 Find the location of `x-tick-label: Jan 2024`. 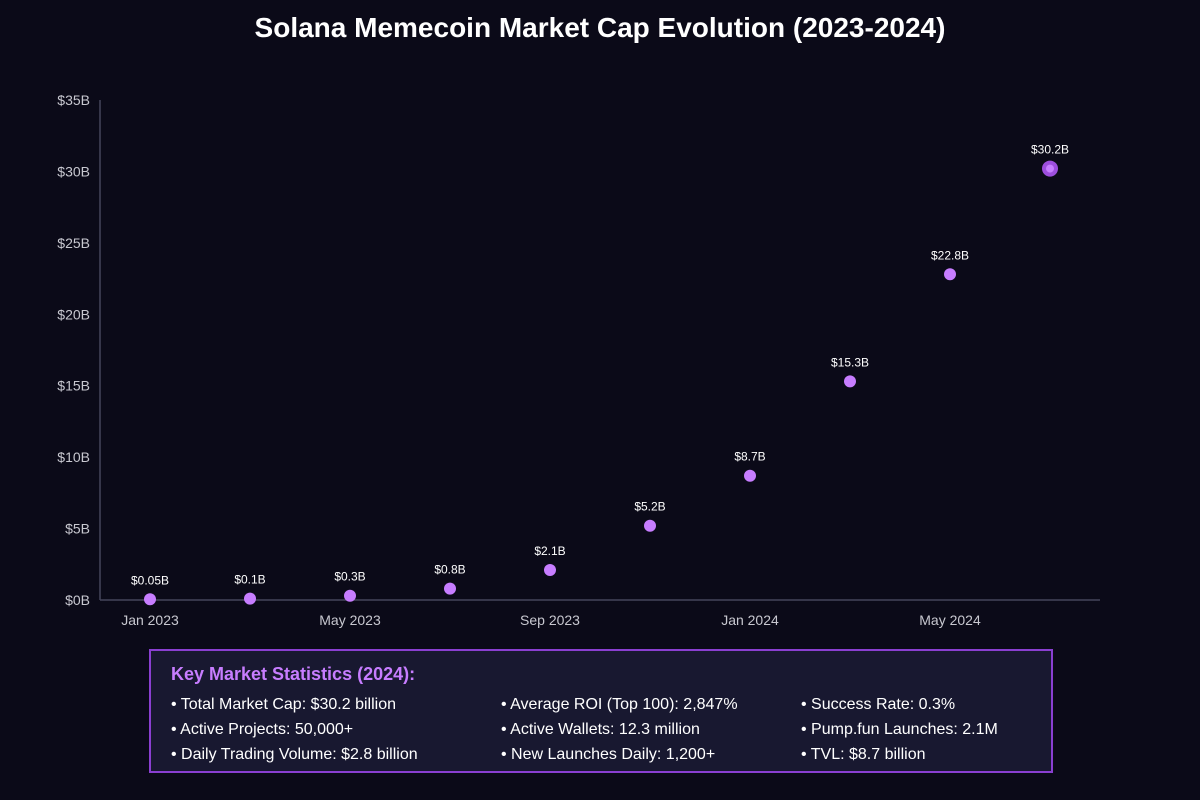

x-tick-label: Jan 2024 is located at coordinates (750, 620).